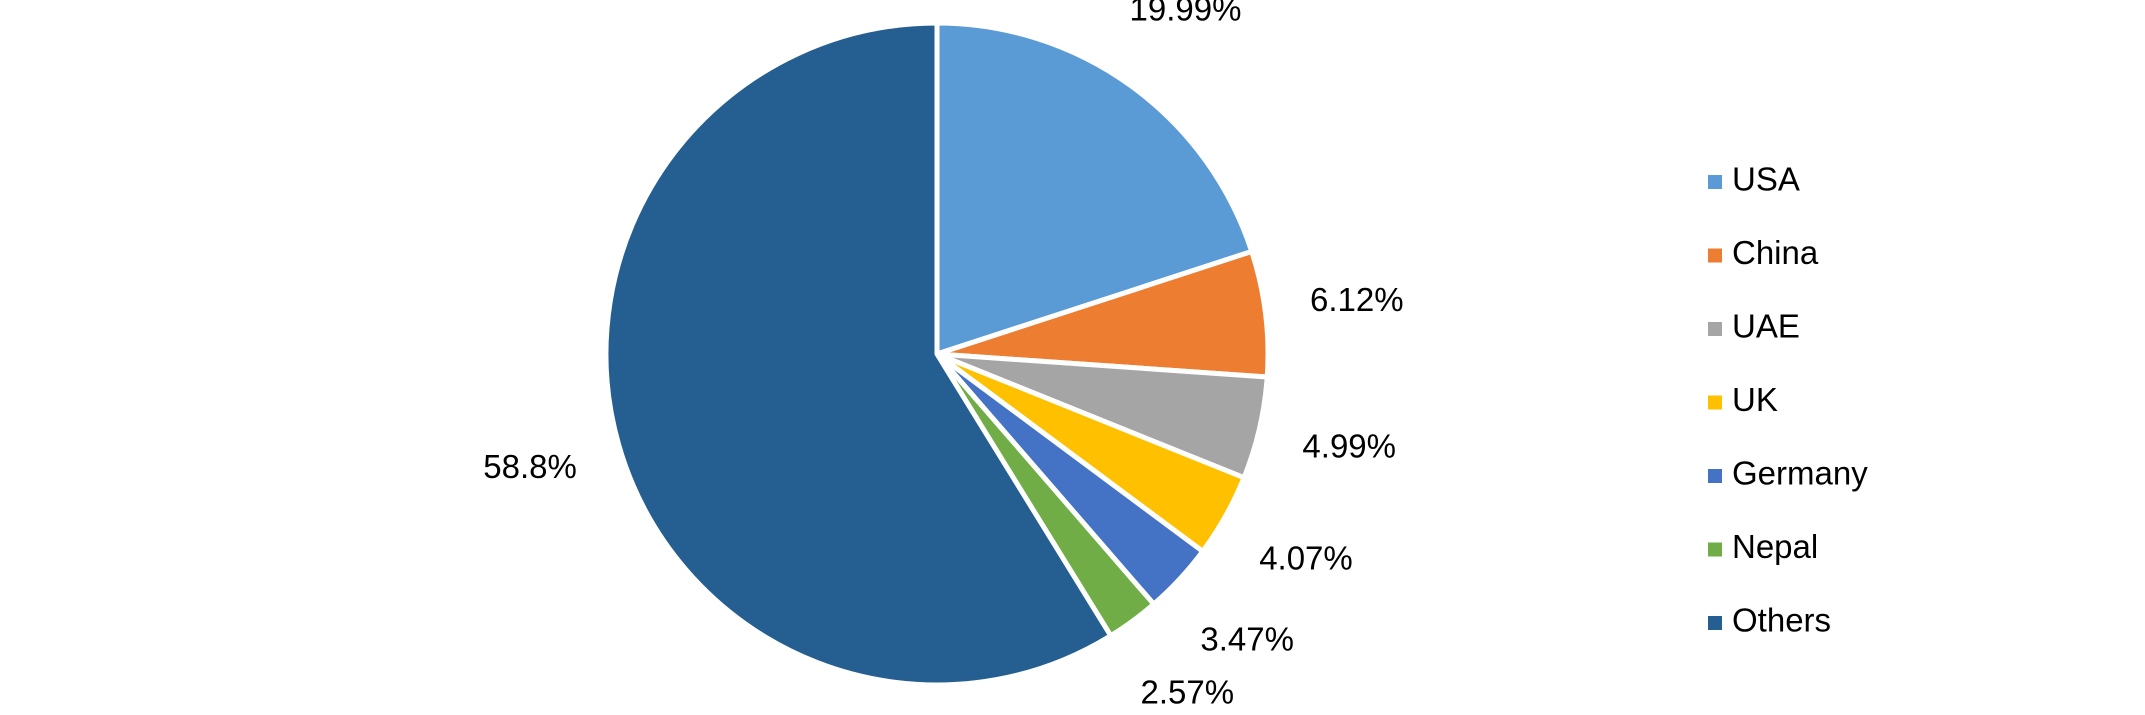 This screenshot has height=715, width=2145. Describe the element at coordinates (1306, 558) in the screenshot. I see `data-label: 4.07%` at that location.